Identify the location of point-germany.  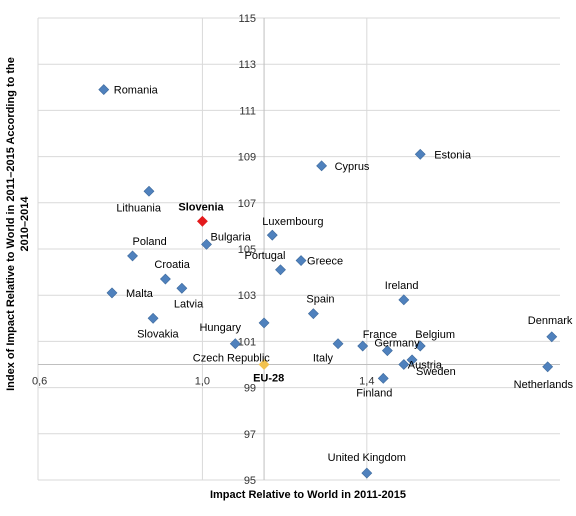
(387, 351).